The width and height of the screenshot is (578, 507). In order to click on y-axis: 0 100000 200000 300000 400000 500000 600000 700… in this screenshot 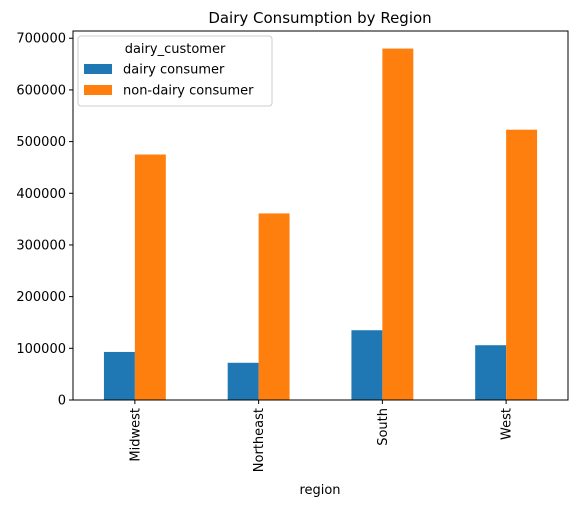, I will do `click(44, 220)`.